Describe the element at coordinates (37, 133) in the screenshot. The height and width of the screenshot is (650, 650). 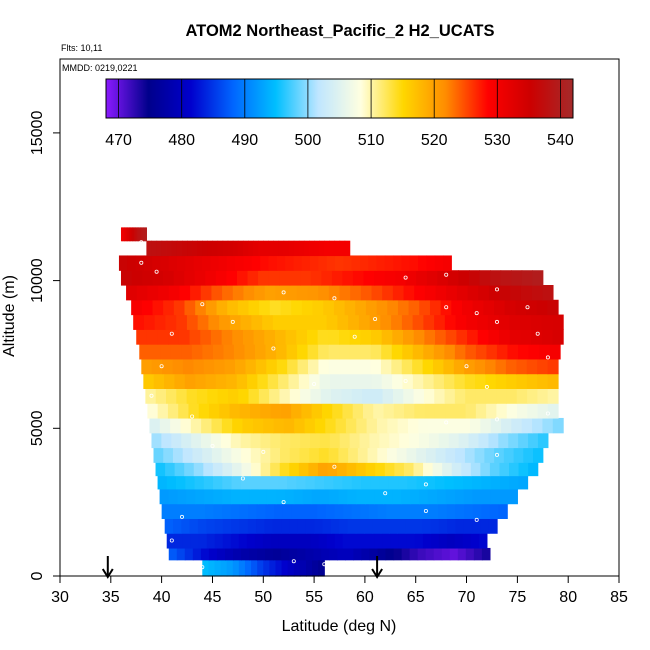
I see `y-tick-label: 15000` at that location.